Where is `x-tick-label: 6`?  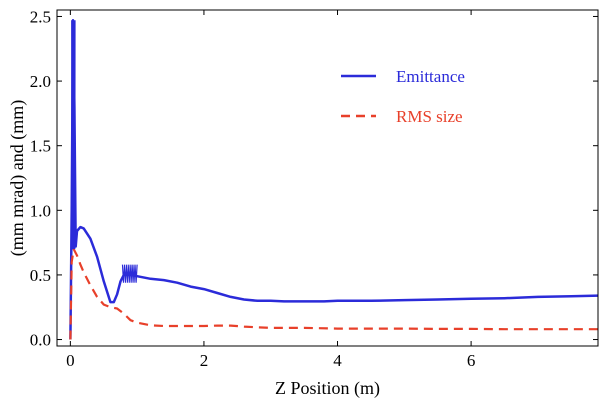
x-tick-label: 6 is located at coordinates (471, 360).